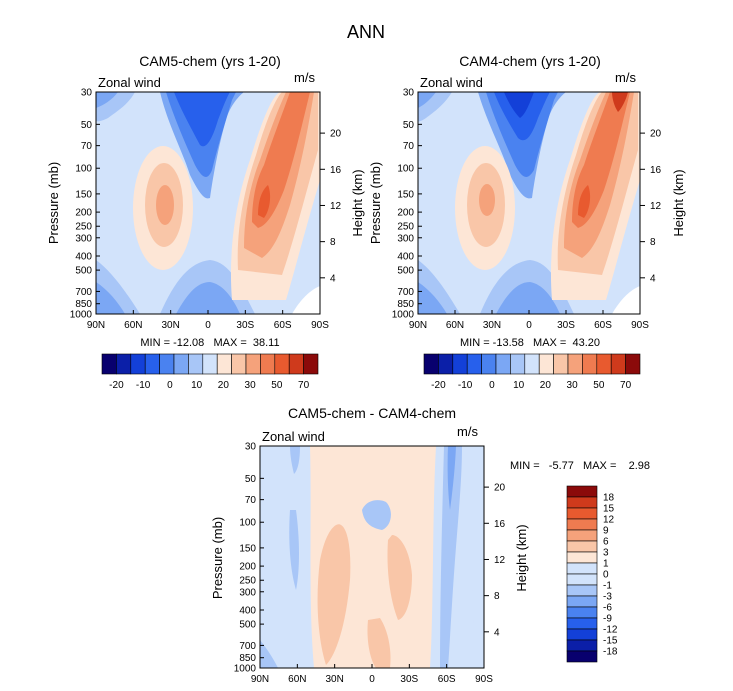  I want to click on colorbar-label: 18, so click(609, 498).